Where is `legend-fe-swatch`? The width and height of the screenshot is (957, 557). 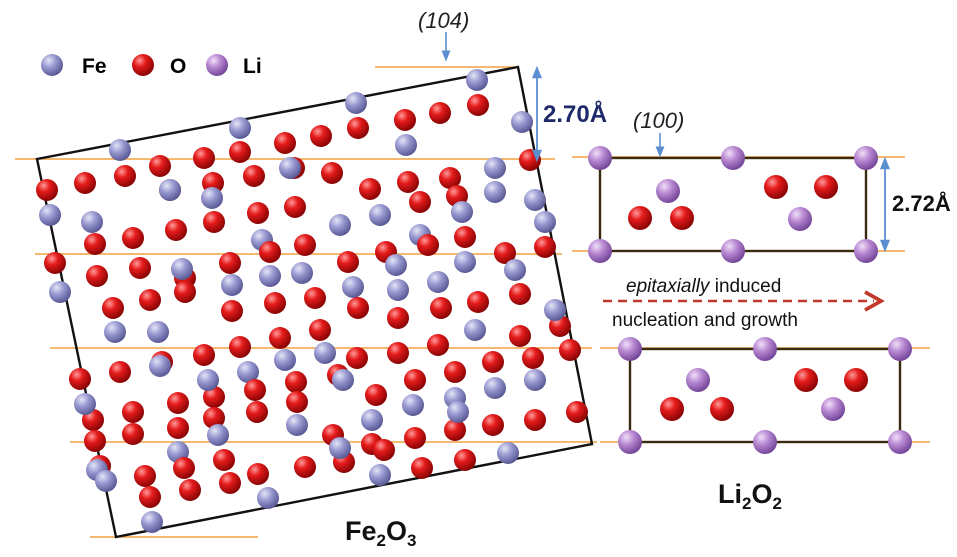
legend-fe-swatch is located at coordinates (52, 65).